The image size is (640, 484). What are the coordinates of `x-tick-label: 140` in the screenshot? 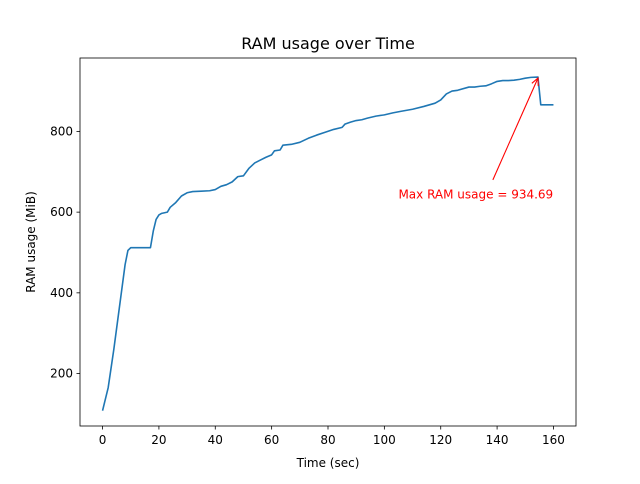 It's located at (497, 440).